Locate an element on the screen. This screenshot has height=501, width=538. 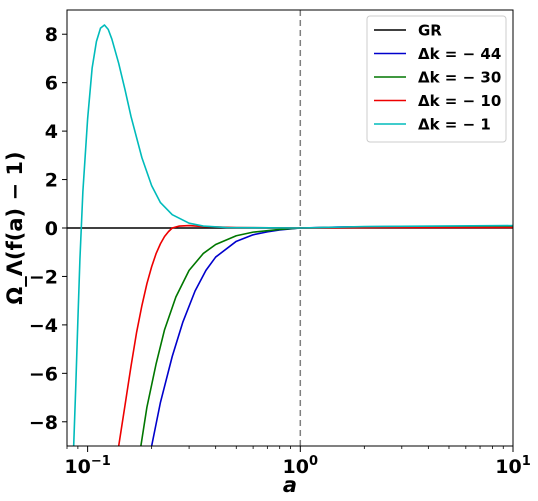
x-axis-label: a is located at coordinates (290, 485).